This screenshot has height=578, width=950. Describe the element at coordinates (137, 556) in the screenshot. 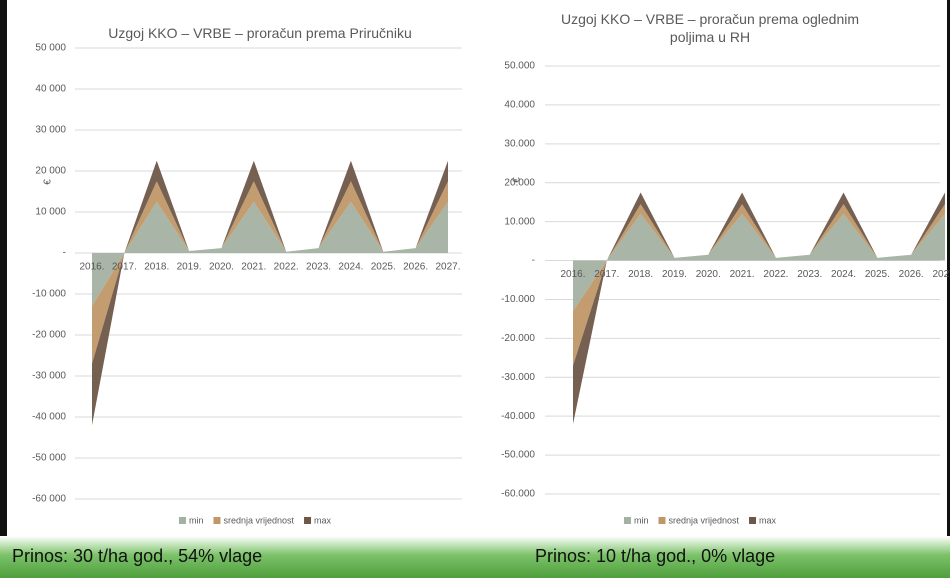

I see `footer-text: Prinos: 30 t/ha god., 54% vlage` at that location.